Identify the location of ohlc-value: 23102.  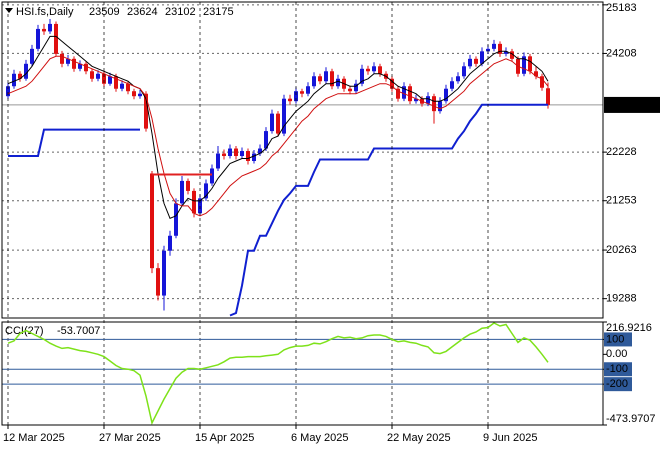
(180, 12).